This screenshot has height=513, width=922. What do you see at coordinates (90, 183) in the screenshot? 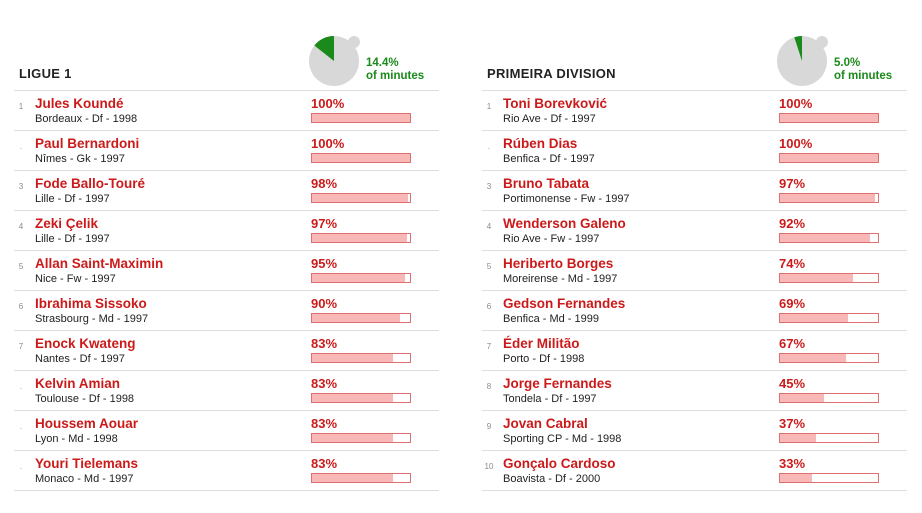
I see `player-name: Fode Ballo-Touré` at bounding box center [90, 183].